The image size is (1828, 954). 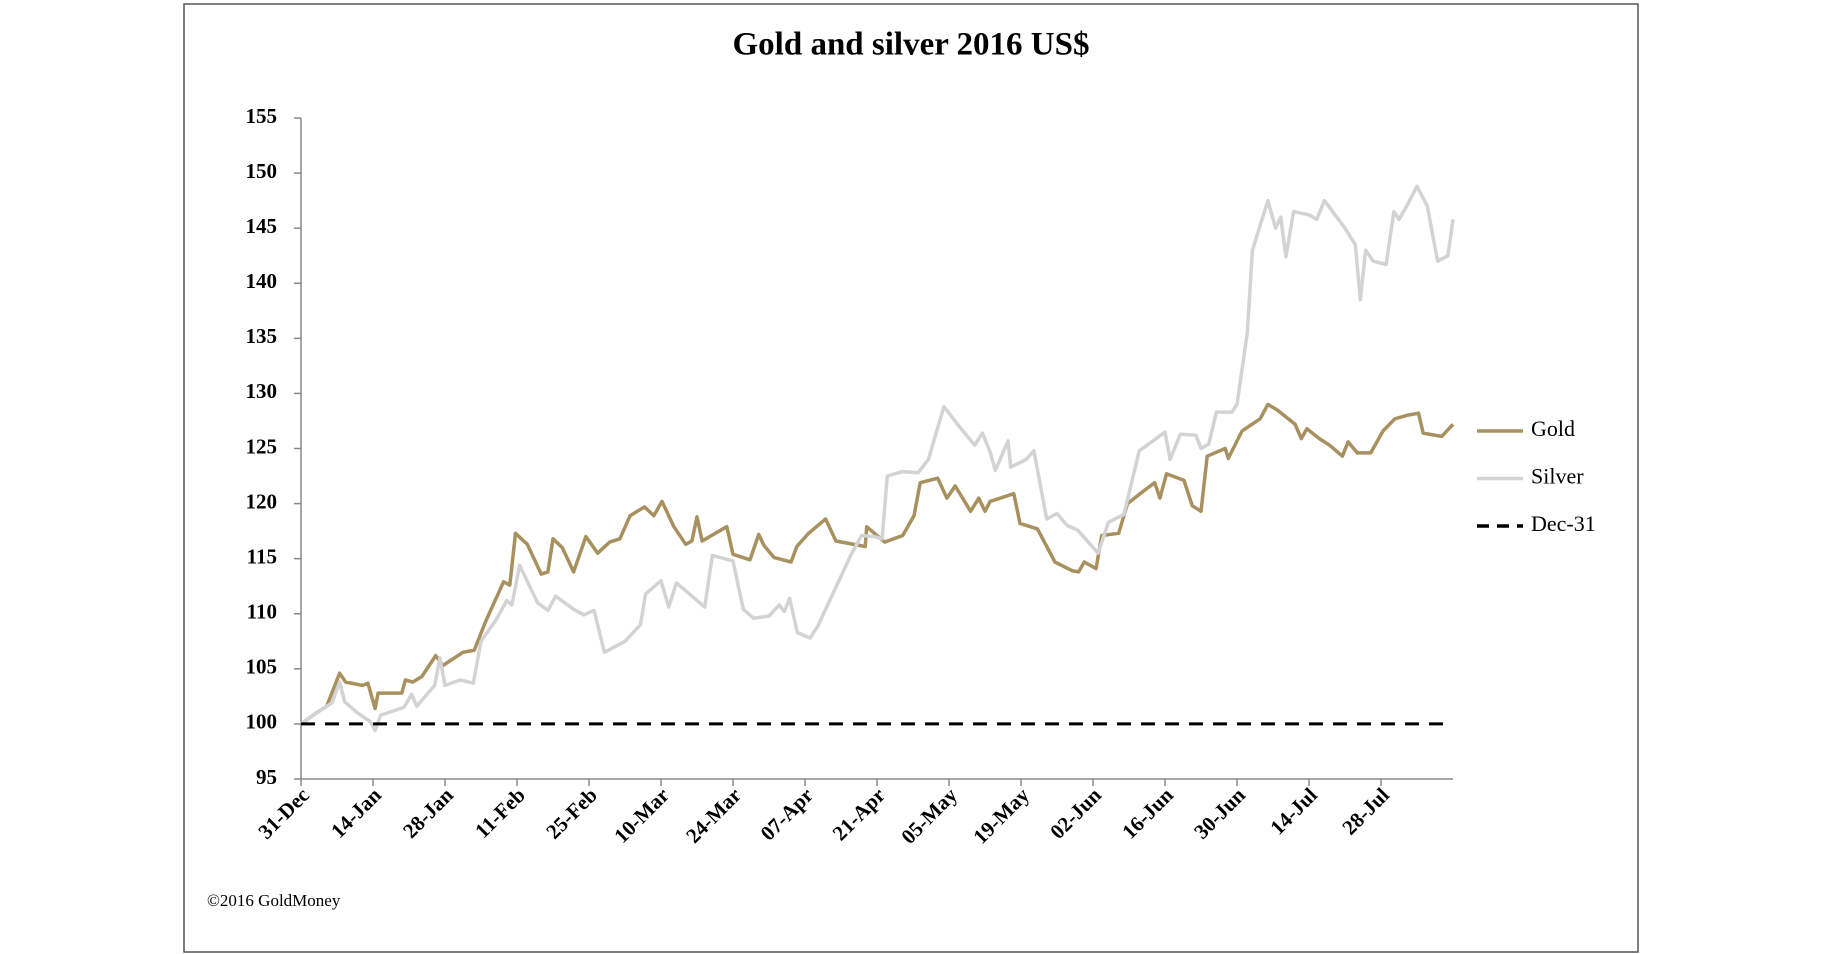 What do you see at coordinates (571, 813) in the screenshot?
I see `x-tick-label: 25-Feb` at bounding box center [571, 813].